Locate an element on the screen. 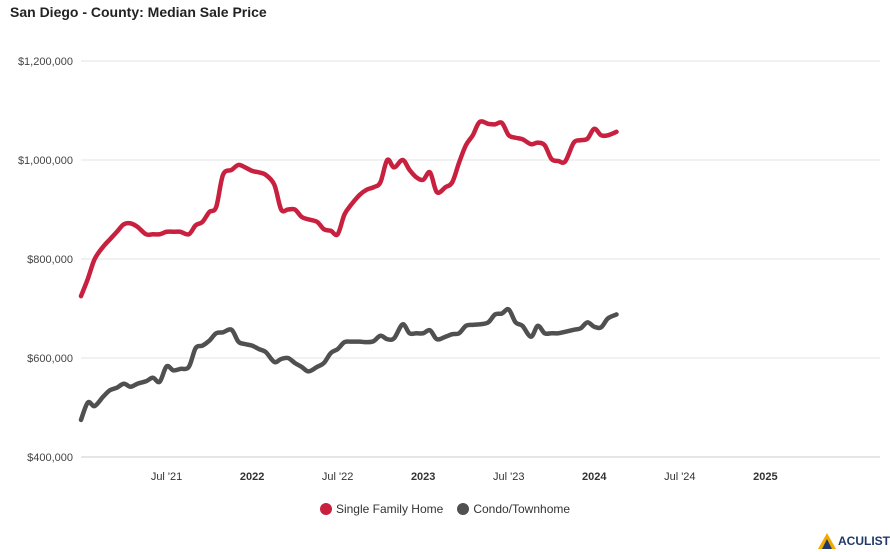 The height and width of the screenshot is (552, 890). brand-name: ACULIST is located at coordinates (864, 541).